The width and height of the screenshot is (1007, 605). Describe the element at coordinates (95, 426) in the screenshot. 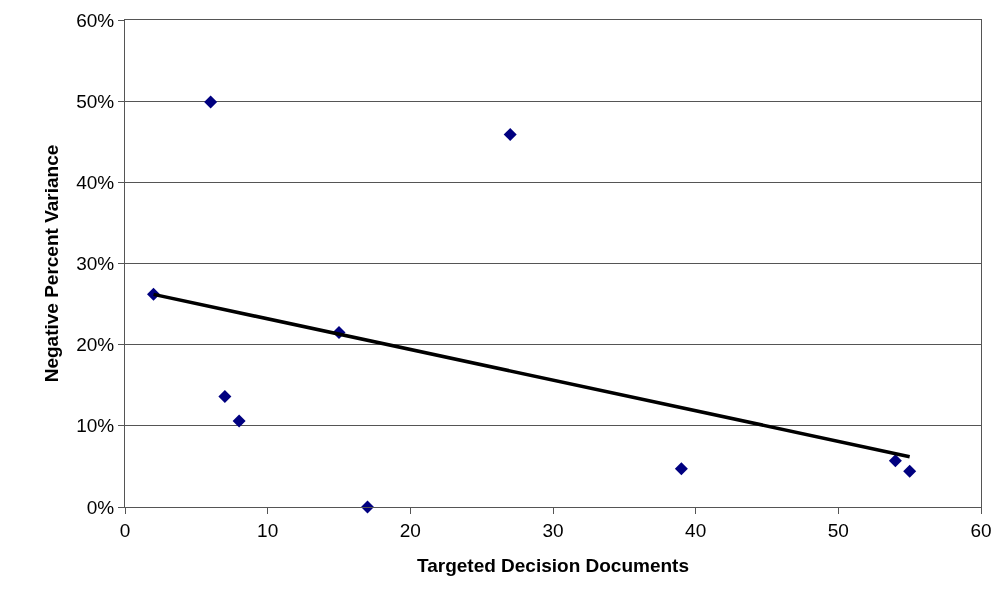

I see `y-tick-label: 10%` at that location.